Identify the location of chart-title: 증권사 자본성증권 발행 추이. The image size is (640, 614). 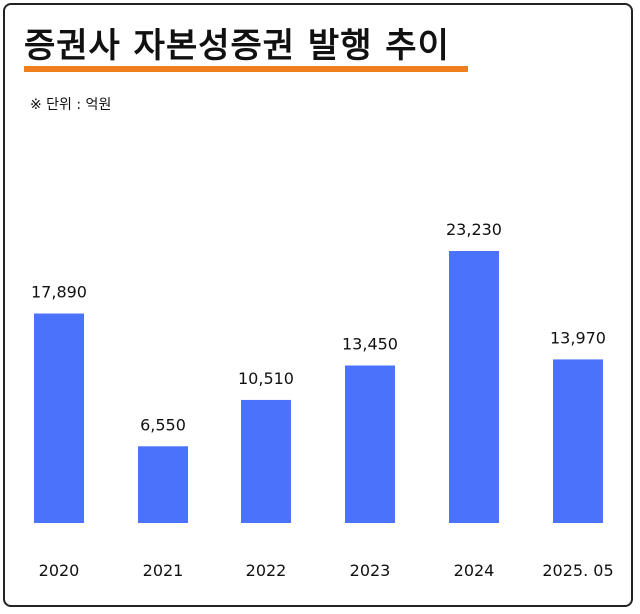
(237, 46).